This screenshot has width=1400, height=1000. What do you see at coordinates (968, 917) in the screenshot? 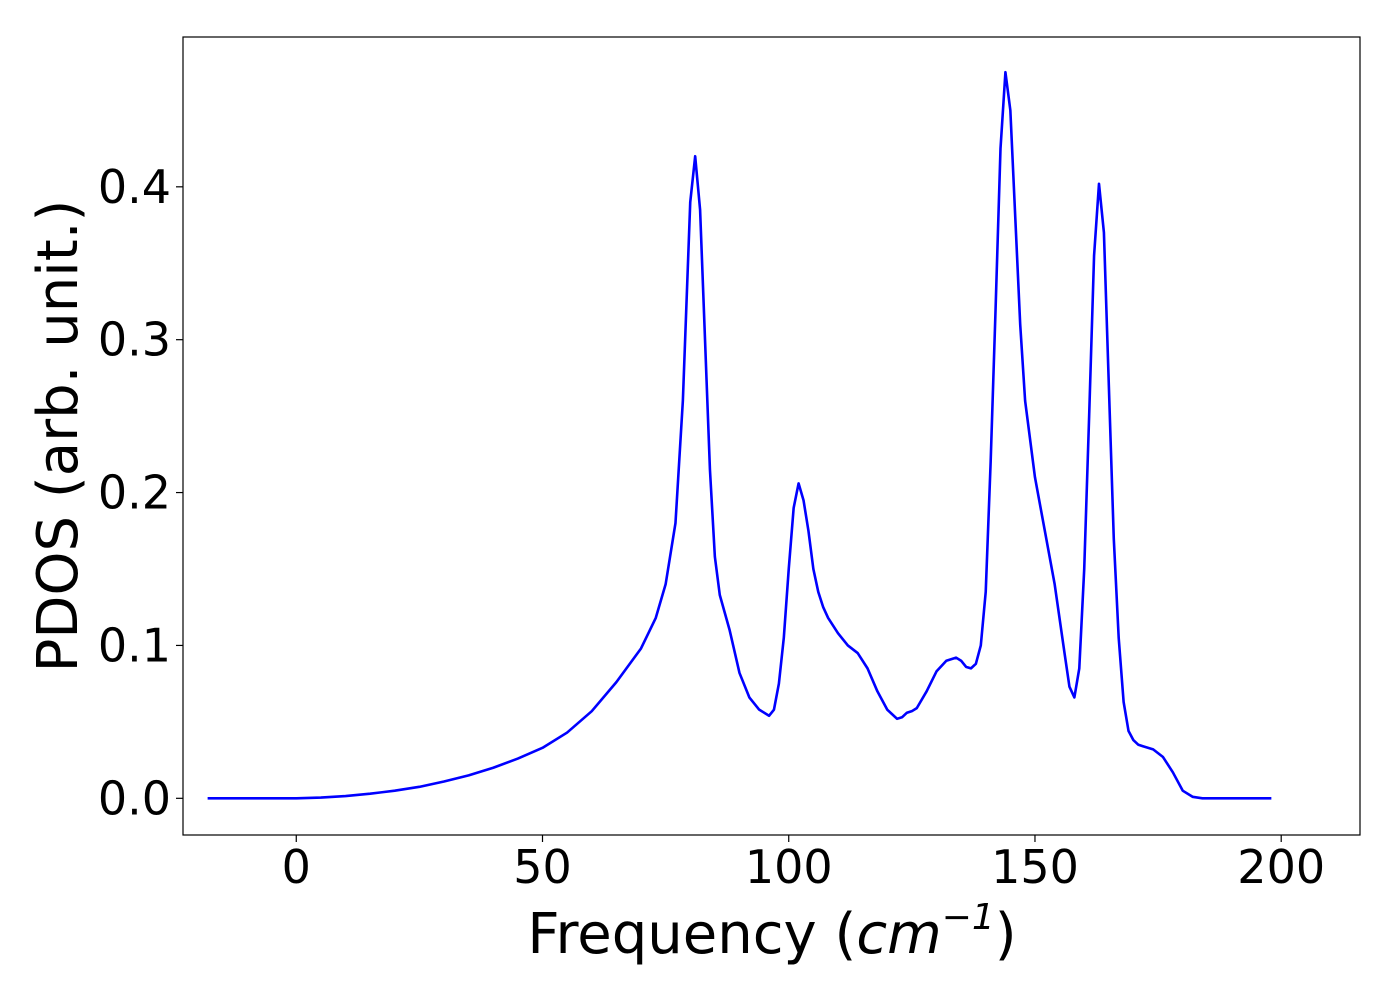
I see `x-axis-unit-exponent: −1` at bounding box center [968, 917].